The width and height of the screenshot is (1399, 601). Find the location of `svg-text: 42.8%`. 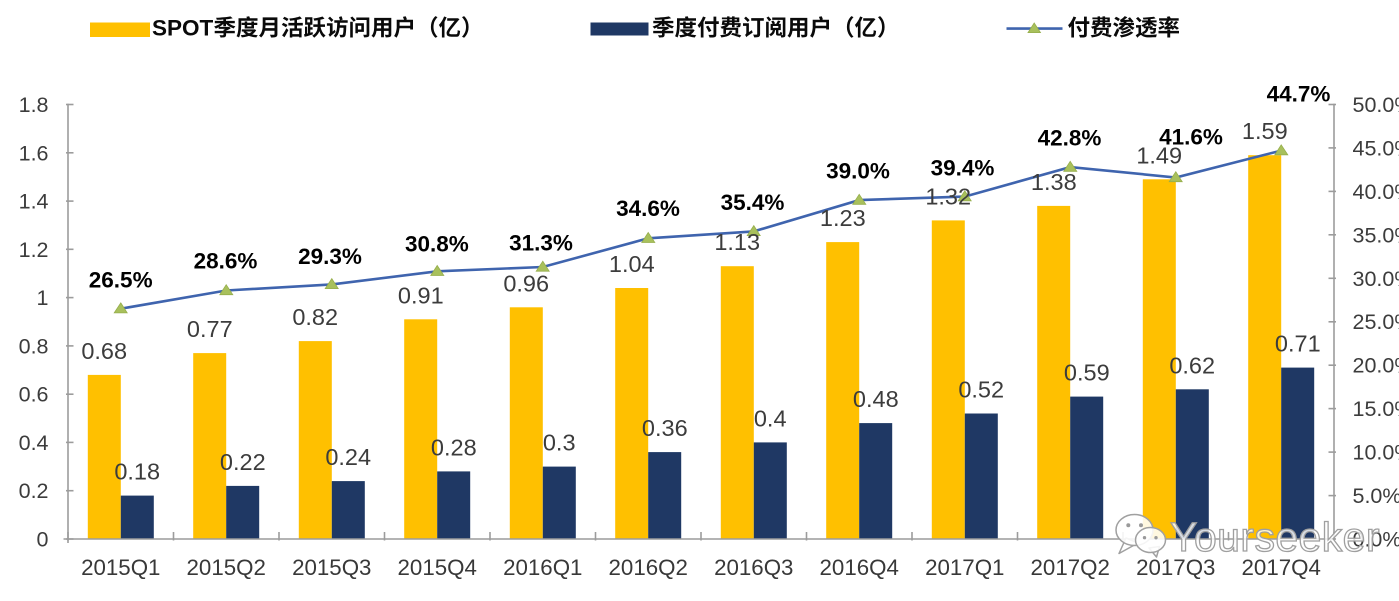

svg-text: 42.8% is located at coordinates (1070, 138).